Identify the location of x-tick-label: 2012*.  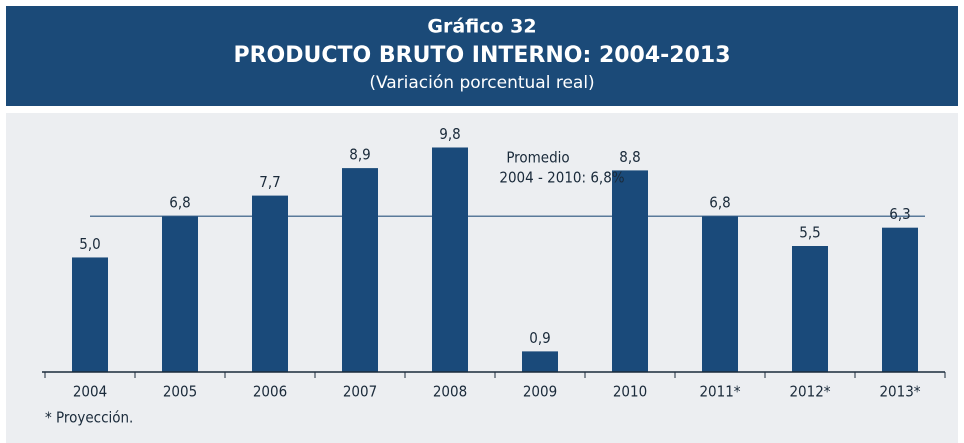
(809, 392).